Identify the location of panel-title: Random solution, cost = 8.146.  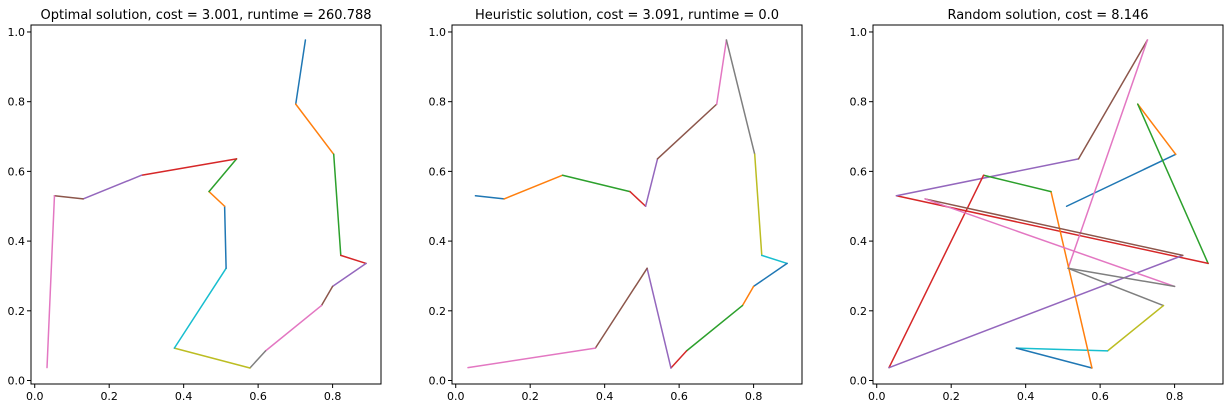
(1047, 15).